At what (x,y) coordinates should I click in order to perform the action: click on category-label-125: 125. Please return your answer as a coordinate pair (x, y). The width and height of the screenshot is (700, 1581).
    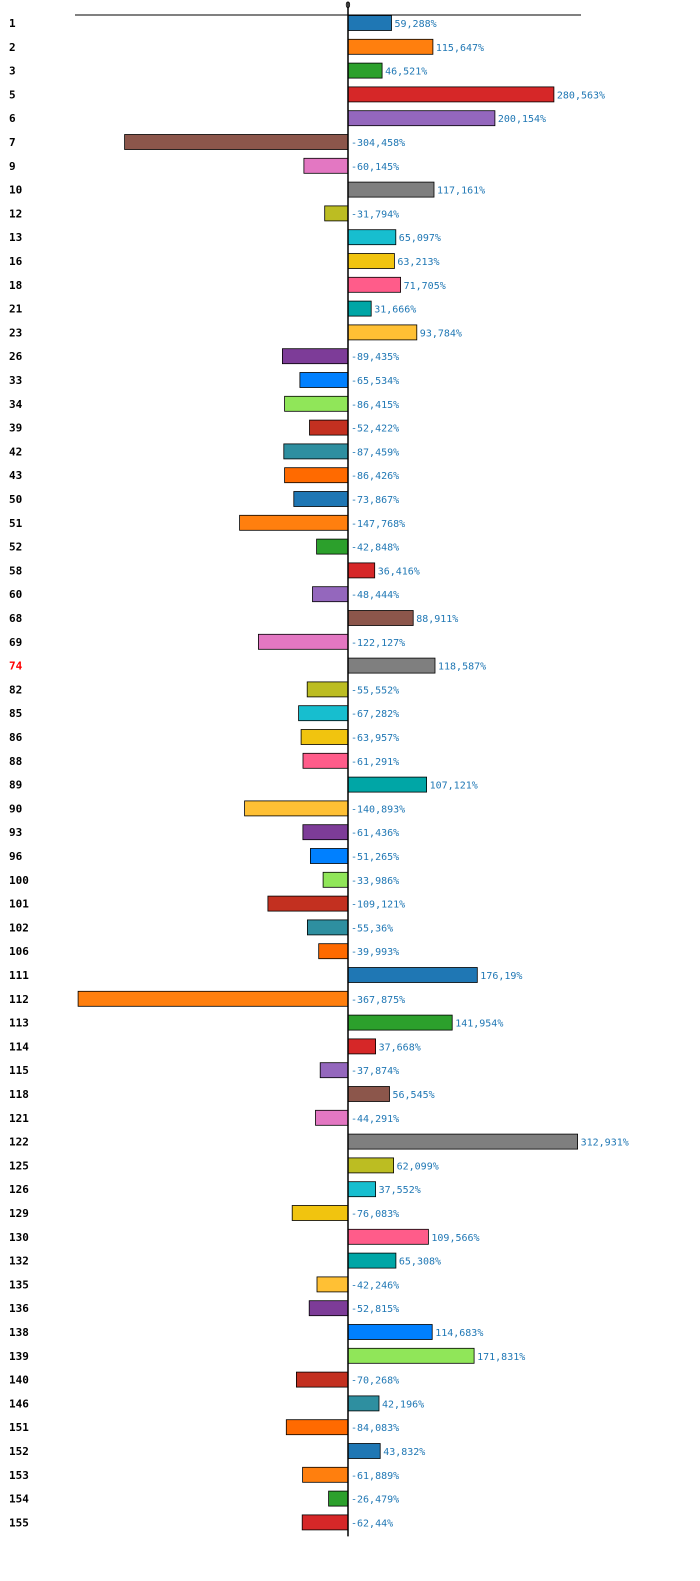
    Looking at the image, I should click on (19, 1165).